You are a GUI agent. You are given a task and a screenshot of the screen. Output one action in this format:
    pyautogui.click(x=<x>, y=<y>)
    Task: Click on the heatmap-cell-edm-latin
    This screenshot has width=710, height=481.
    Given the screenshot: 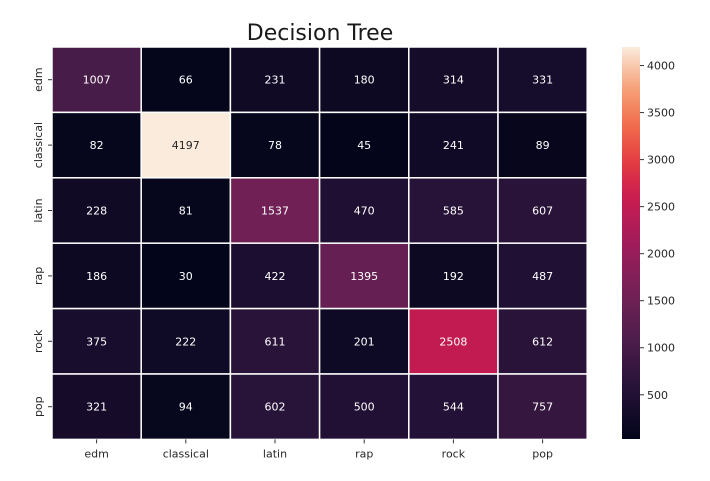 What is the action you would take?
    pyautogui.click(x=275, y=80)
    